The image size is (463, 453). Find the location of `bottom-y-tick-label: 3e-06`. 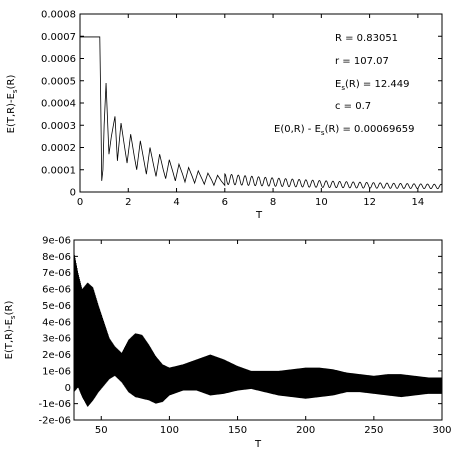

bottom-y-tick-label: 3e-06 is located at coordinates (56, 339).